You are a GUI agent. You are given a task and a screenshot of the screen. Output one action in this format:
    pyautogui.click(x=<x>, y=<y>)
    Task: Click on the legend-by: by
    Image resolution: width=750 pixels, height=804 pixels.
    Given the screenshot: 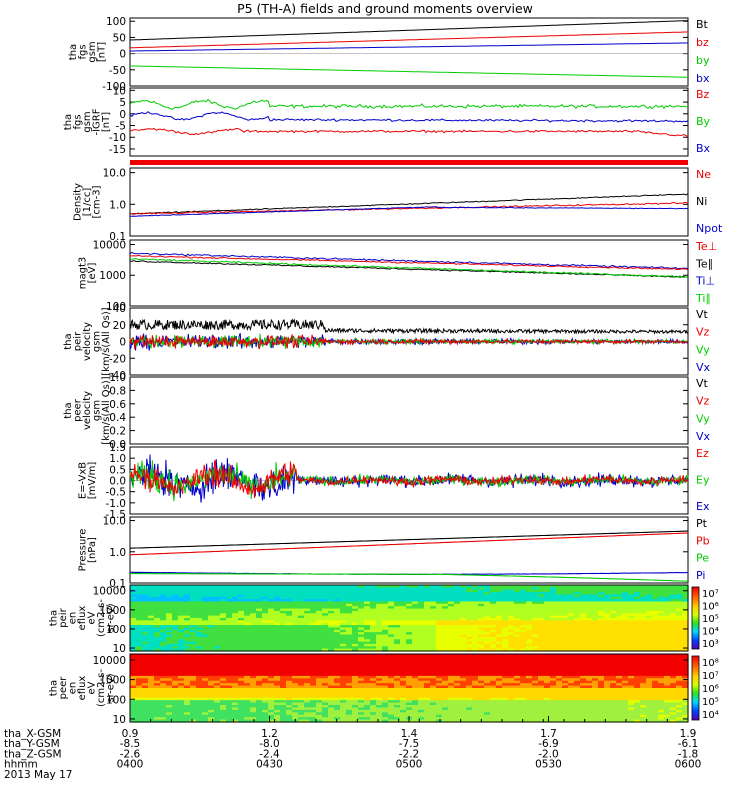 What is the action you would take?
    pyautogui.click(x=703, y=60)
    